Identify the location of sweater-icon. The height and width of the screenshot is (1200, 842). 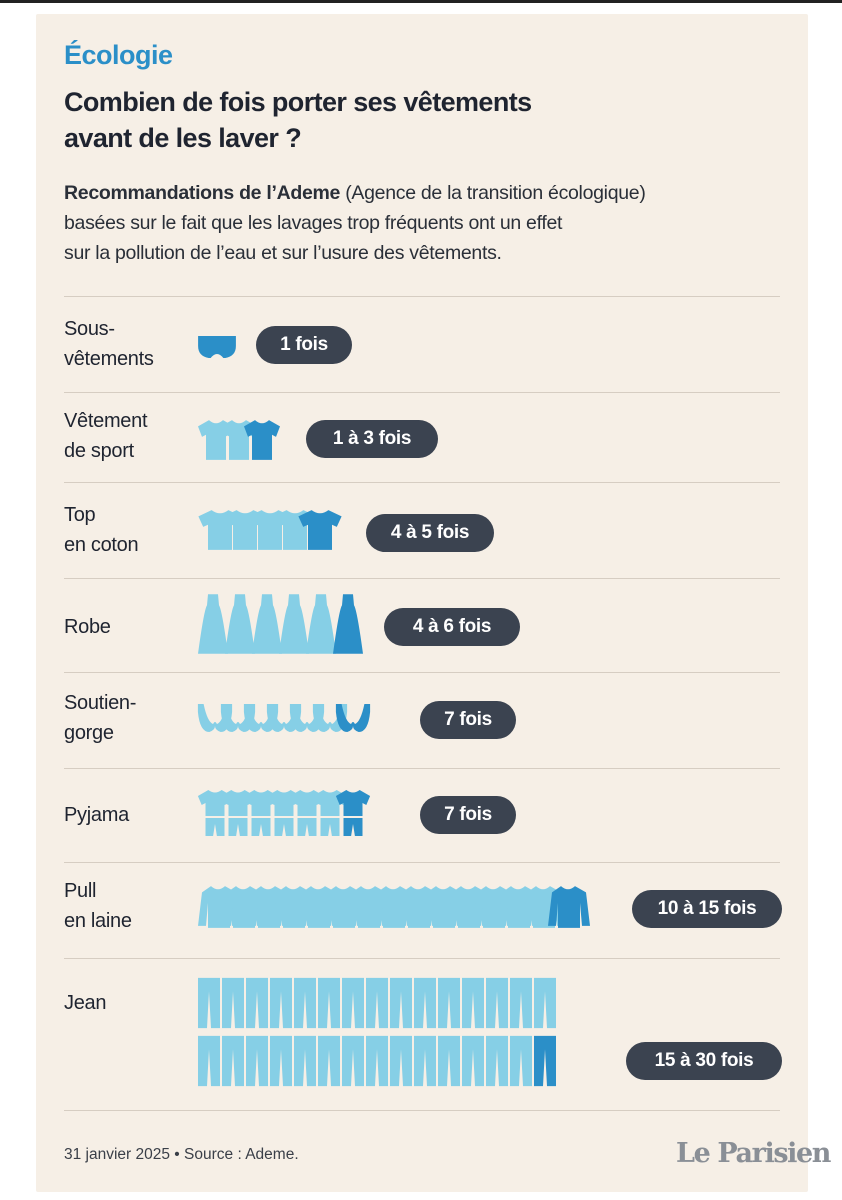
(569, 909).